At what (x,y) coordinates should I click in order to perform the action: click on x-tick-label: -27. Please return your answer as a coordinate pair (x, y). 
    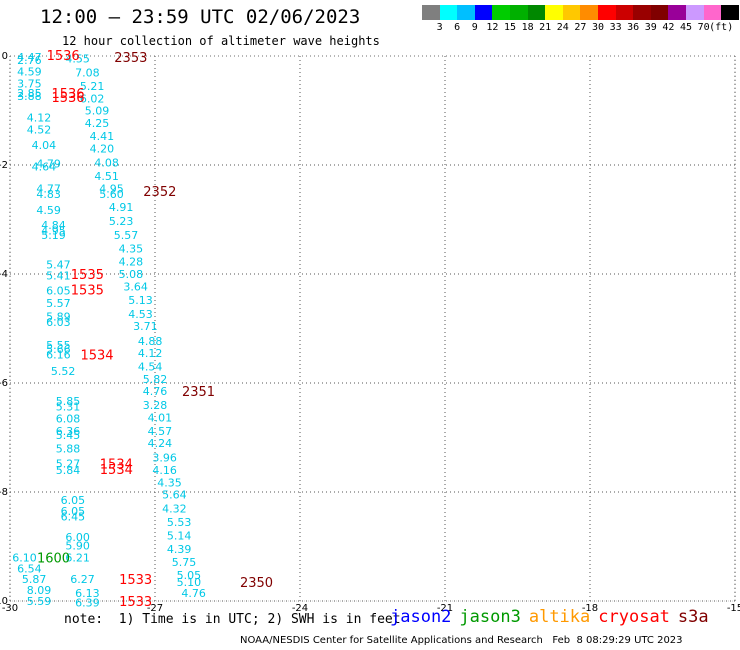
    Looking at the image, I should click on (155, 608).